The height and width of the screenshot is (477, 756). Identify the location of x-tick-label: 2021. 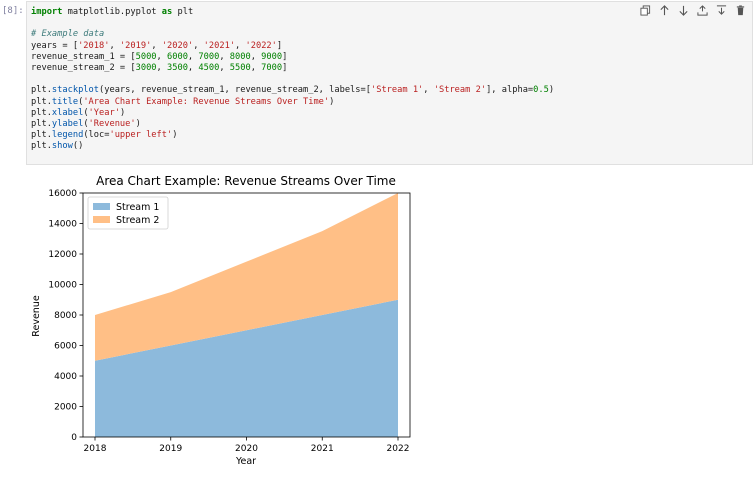
(322, 449).